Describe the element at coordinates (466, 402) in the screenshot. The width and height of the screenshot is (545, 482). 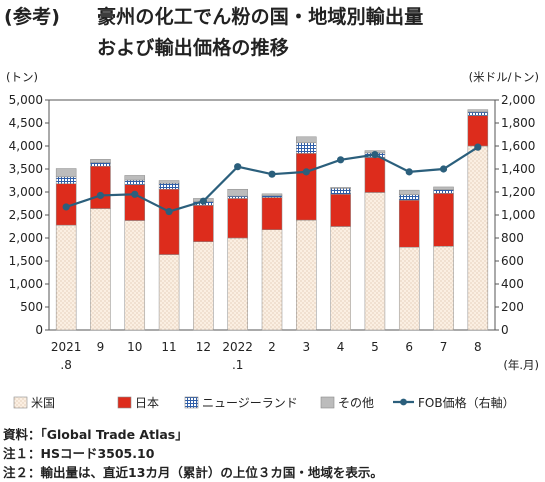
I see `legend-item-fob-label: FOB価格（右軸）` at that location.